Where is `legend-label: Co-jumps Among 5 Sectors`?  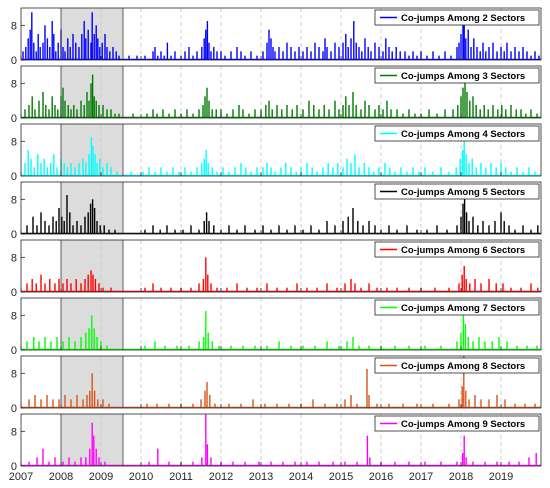
legend-label: Co-jumps Among 5 Sectors is located at coordinates (463, 192).